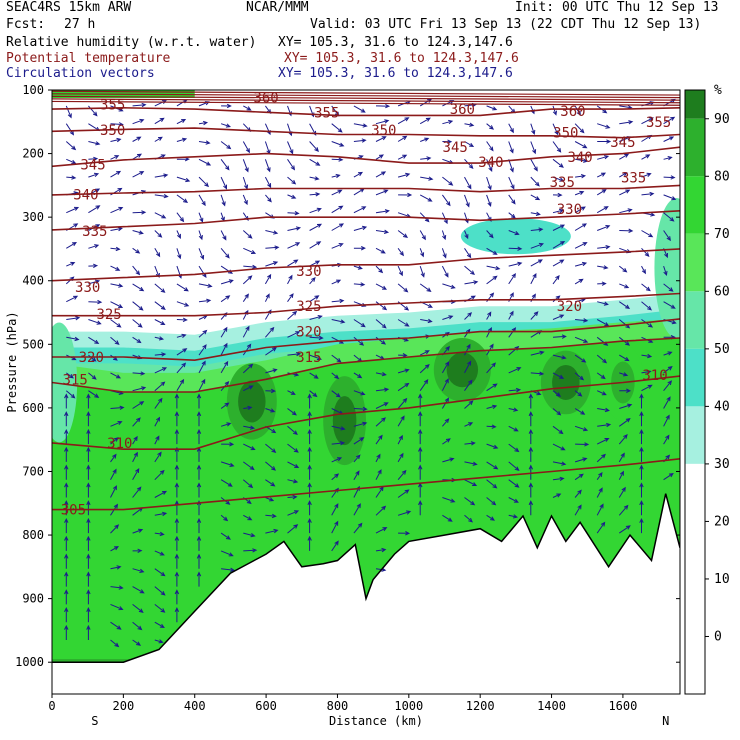 The width and height of the screenshot is (740, 740). I want to click on y-tick-label-1000: 1000, so click(29, 662).